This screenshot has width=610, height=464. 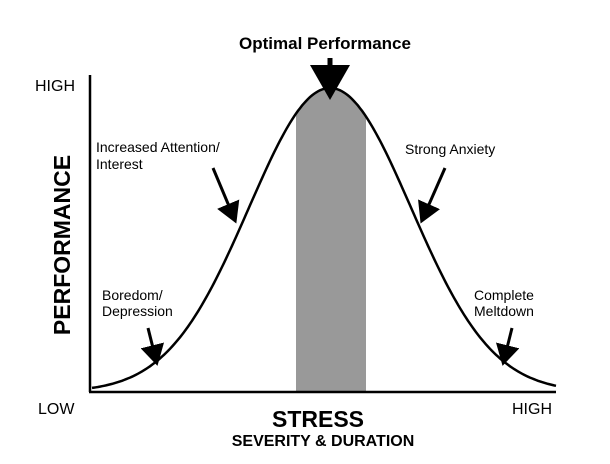 What do you see at coordinates (325, 43) in the screenshot?
I see `title: Optimal Performance` at bounding box center [325, 43].